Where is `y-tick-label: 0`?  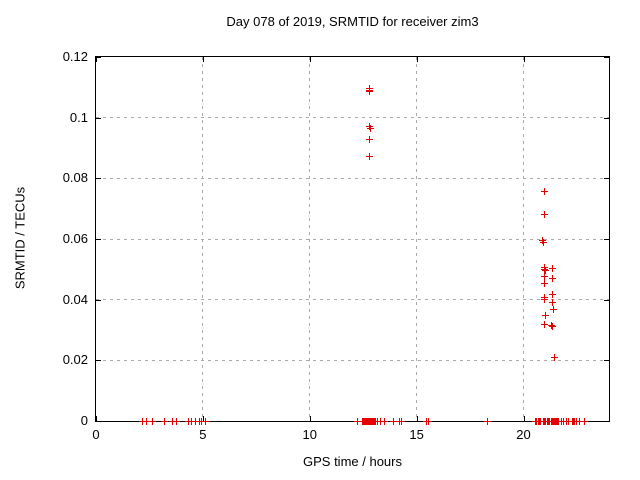
y-tick-label: 0 is located at coordinates (84, 420).